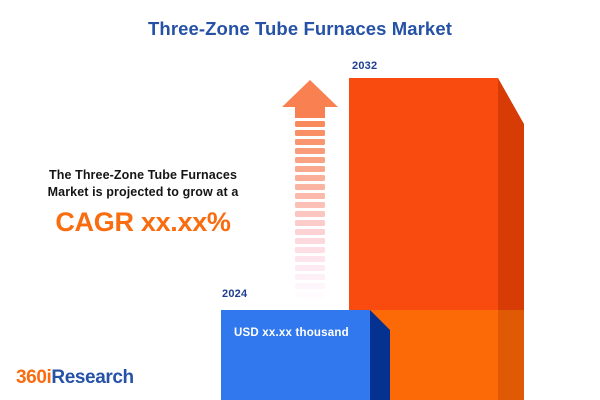  What do you see at coordinates (34, 377) in the screenshot?
I see `brand-logo-prefix: 360i` at bounding box center [34, 377].